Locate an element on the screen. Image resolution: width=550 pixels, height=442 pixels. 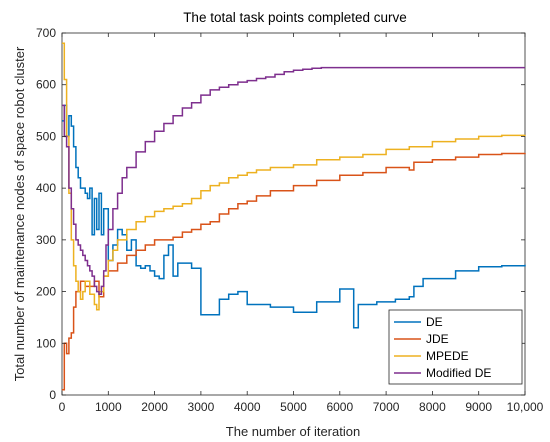
chart-title: The total task points completed curve is located at coordinates (295, 17).